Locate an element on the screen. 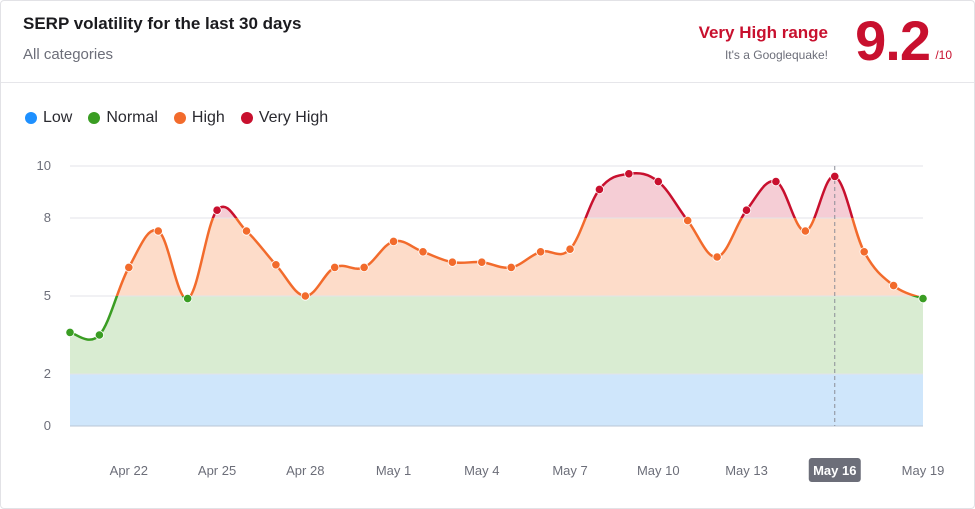 This screenshot has width=975, height=509. y-tick-label: 10 is located at coordinates (44, 165).